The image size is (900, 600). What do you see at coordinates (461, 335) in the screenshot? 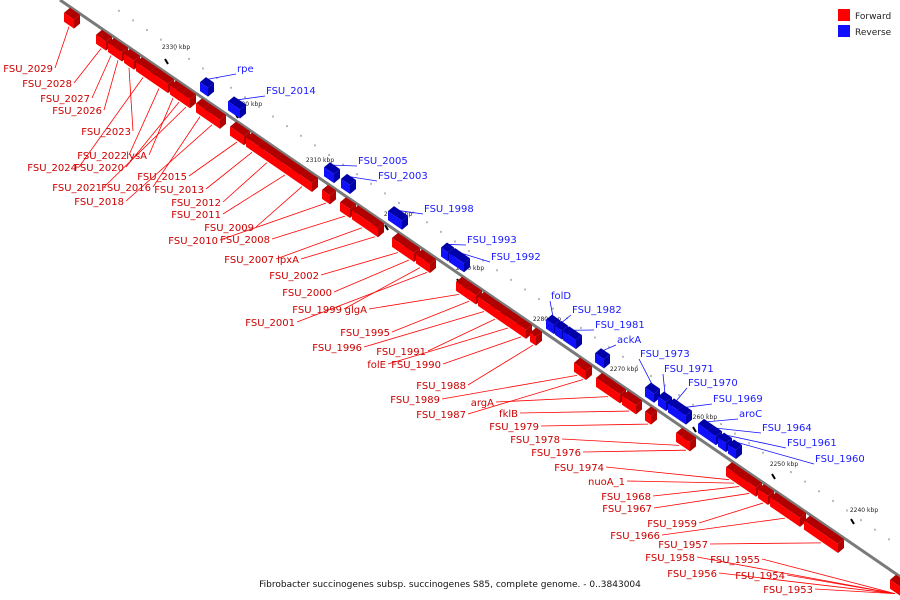
I see `leader-fsu-1991` at bounding box center [461, 335].